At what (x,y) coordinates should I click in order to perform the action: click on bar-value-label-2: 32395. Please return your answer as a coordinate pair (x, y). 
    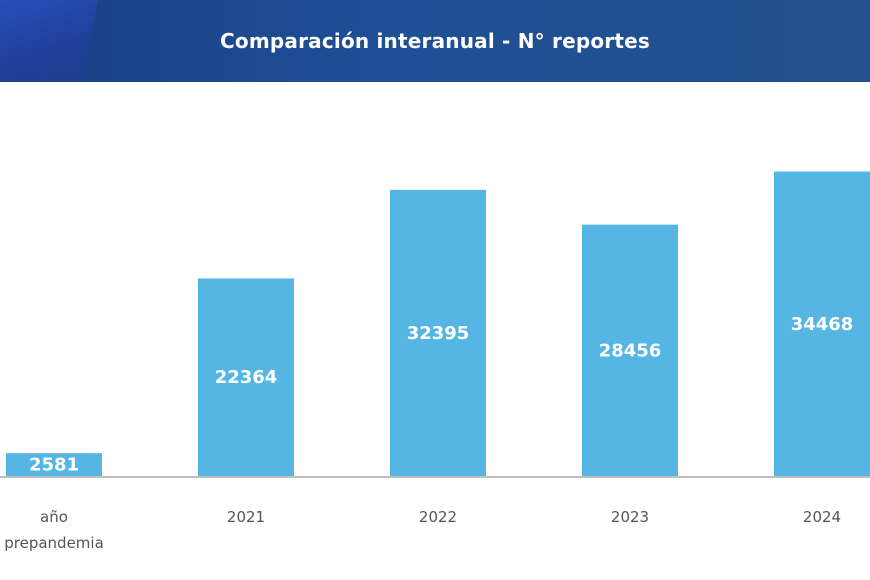
    Looking at the image, I should click on (438, 333).